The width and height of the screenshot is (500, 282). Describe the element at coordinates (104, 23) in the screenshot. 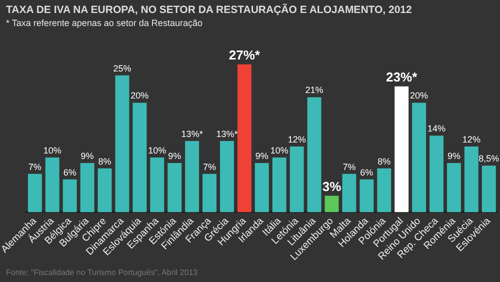

I see `chart-subtitle: * Taxa referente apenas ao setor da Restauração` at that location.